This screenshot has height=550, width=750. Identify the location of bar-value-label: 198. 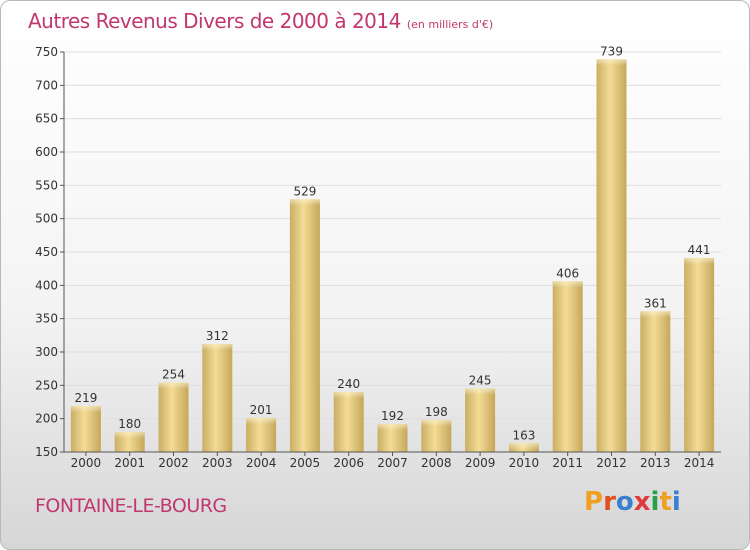
(436, 412).